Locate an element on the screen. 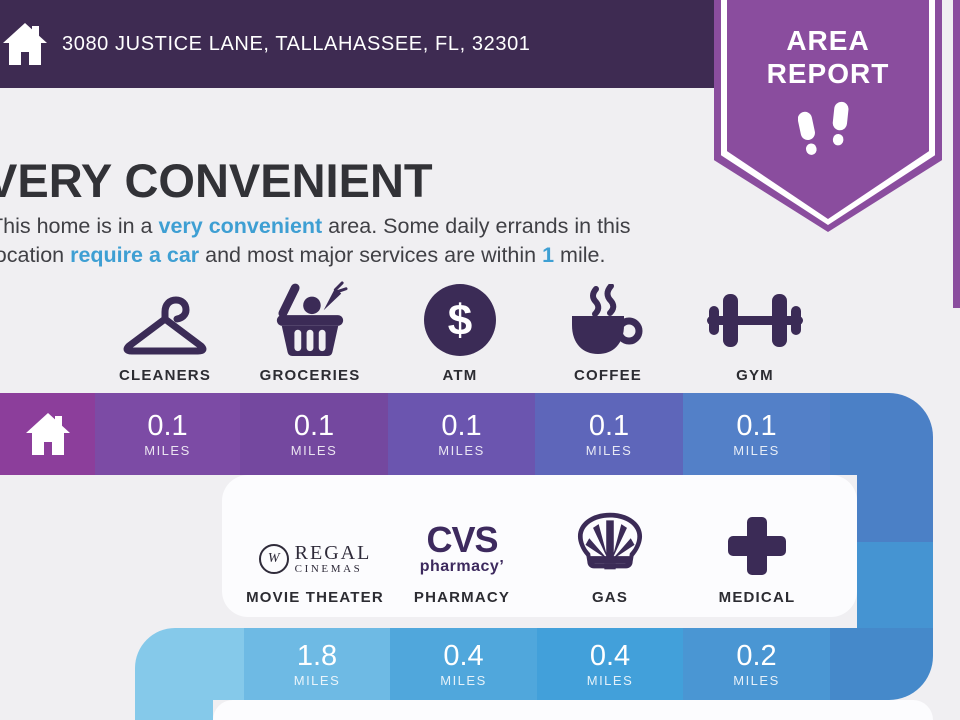  amenity-medical: MEDICAL is located at coordinates (757, 540).